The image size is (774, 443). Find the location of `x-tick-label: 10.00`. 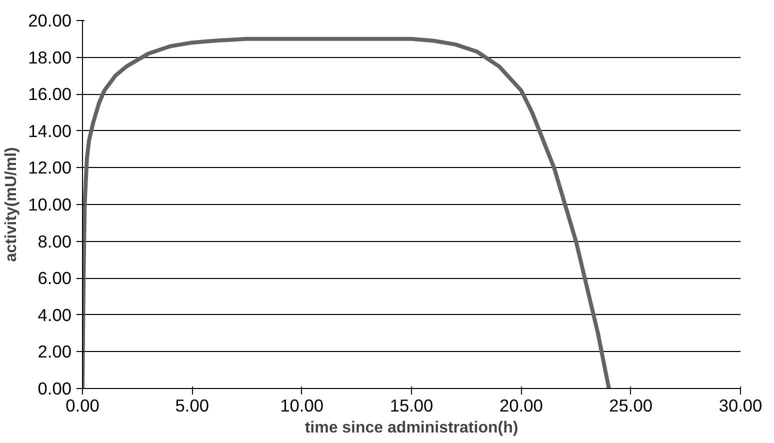

x-tick-label: 10.00 is located at coordinates (302, 406).